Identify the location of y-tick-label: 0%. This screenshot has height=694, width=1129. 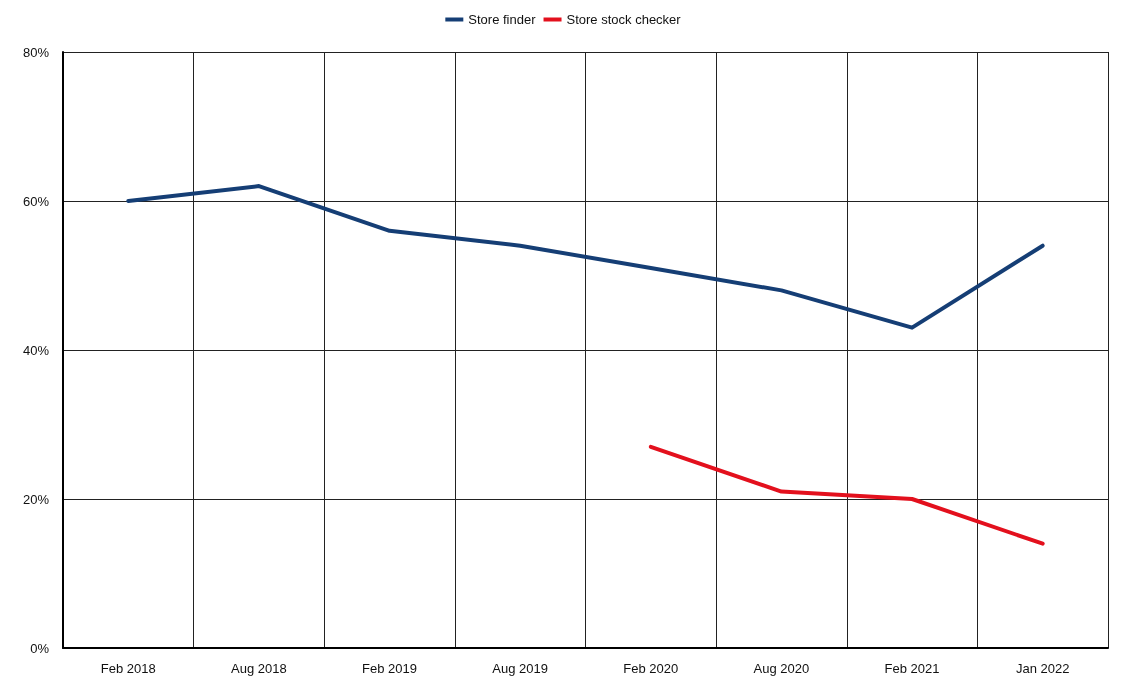
(40, 648).